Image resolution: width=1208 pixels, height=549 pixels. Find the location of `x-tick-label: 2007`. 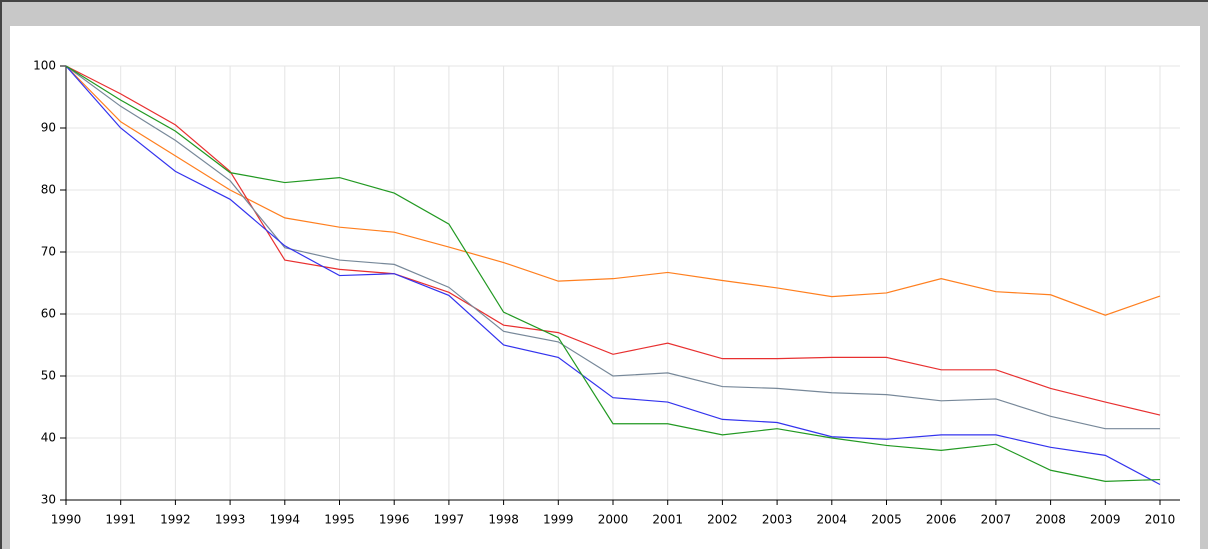

x-tick-label: 2007 is located at coordinates (996, 520).